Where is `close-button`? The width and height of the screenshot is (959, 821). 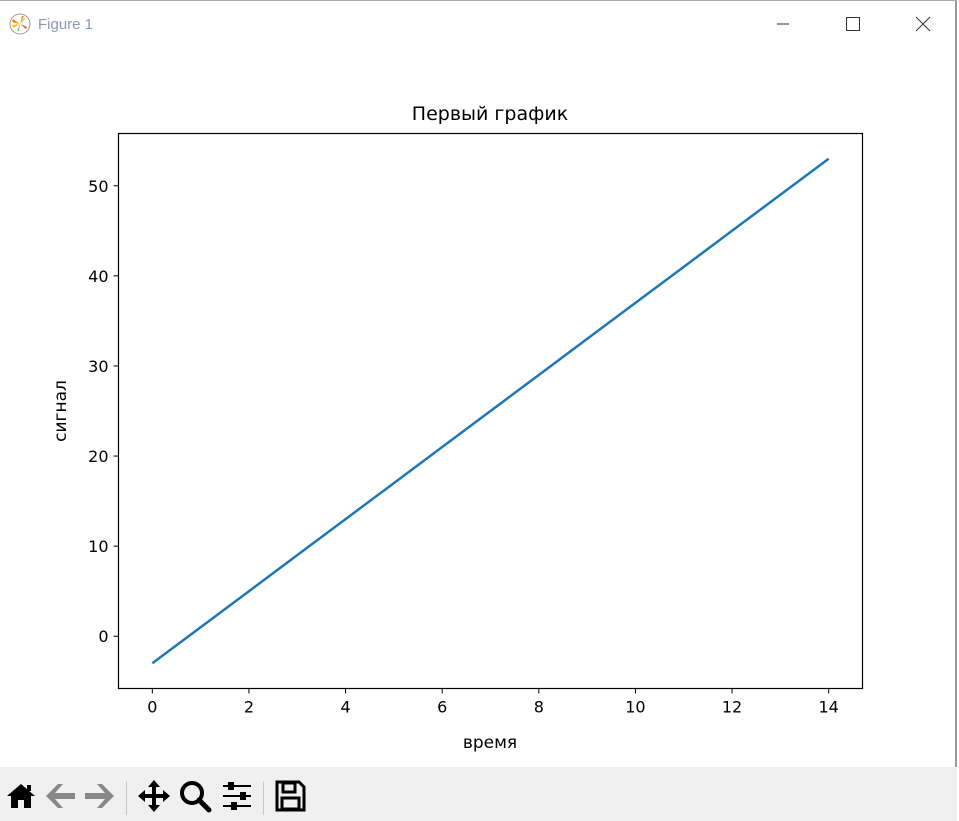
close-button is located at coordinates (923, 24).